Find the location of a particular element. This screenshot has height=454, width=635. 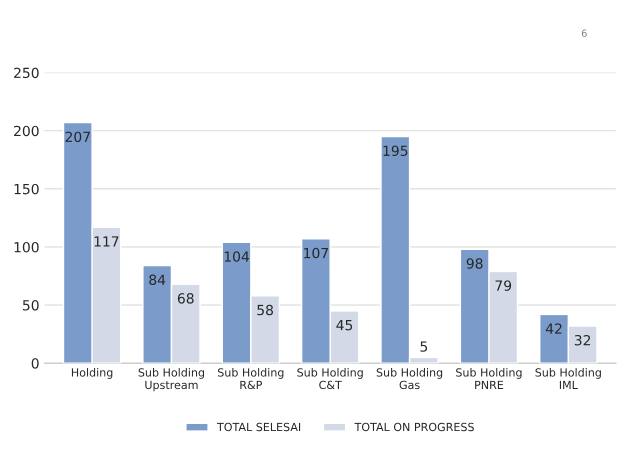

data-label: 98 is located at coordinates (474, 263).